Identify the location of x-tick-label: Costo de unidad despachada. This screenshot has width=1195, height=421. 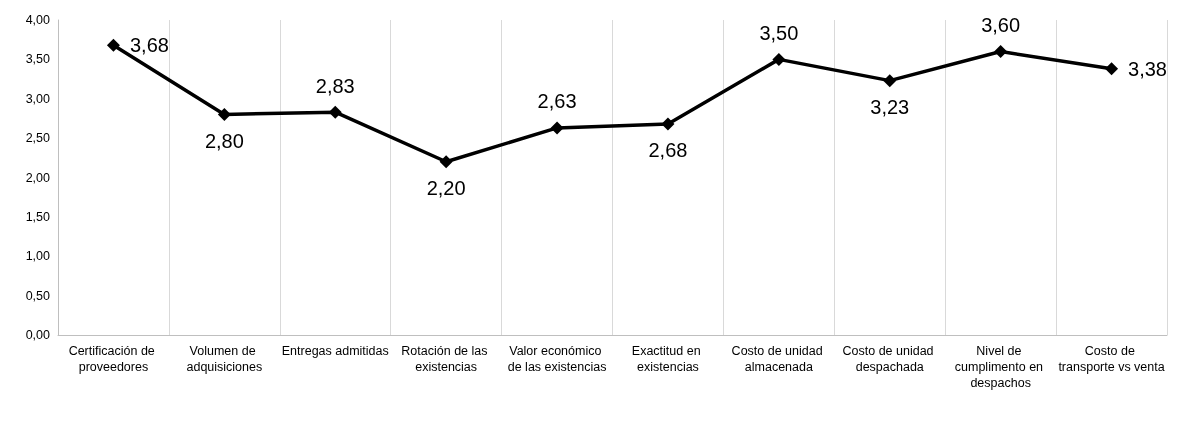
(890, 359).